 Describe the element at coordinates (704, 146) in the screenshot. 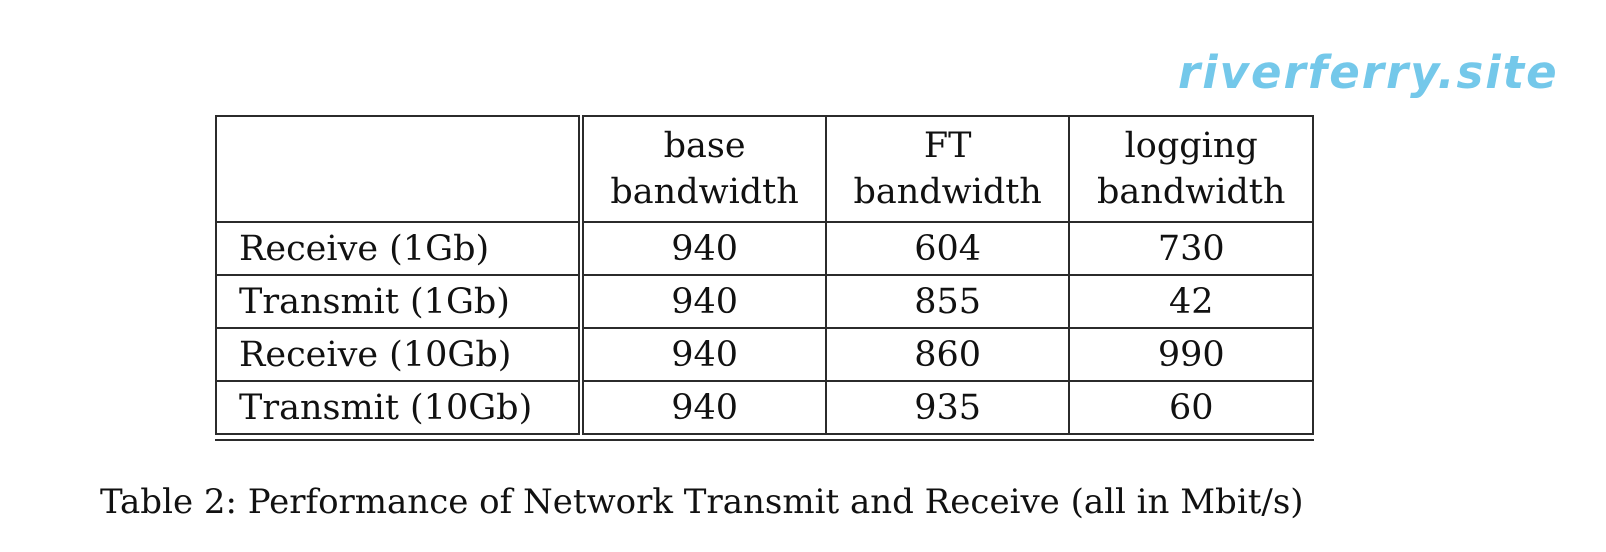

I see `header-line: base` at that location.